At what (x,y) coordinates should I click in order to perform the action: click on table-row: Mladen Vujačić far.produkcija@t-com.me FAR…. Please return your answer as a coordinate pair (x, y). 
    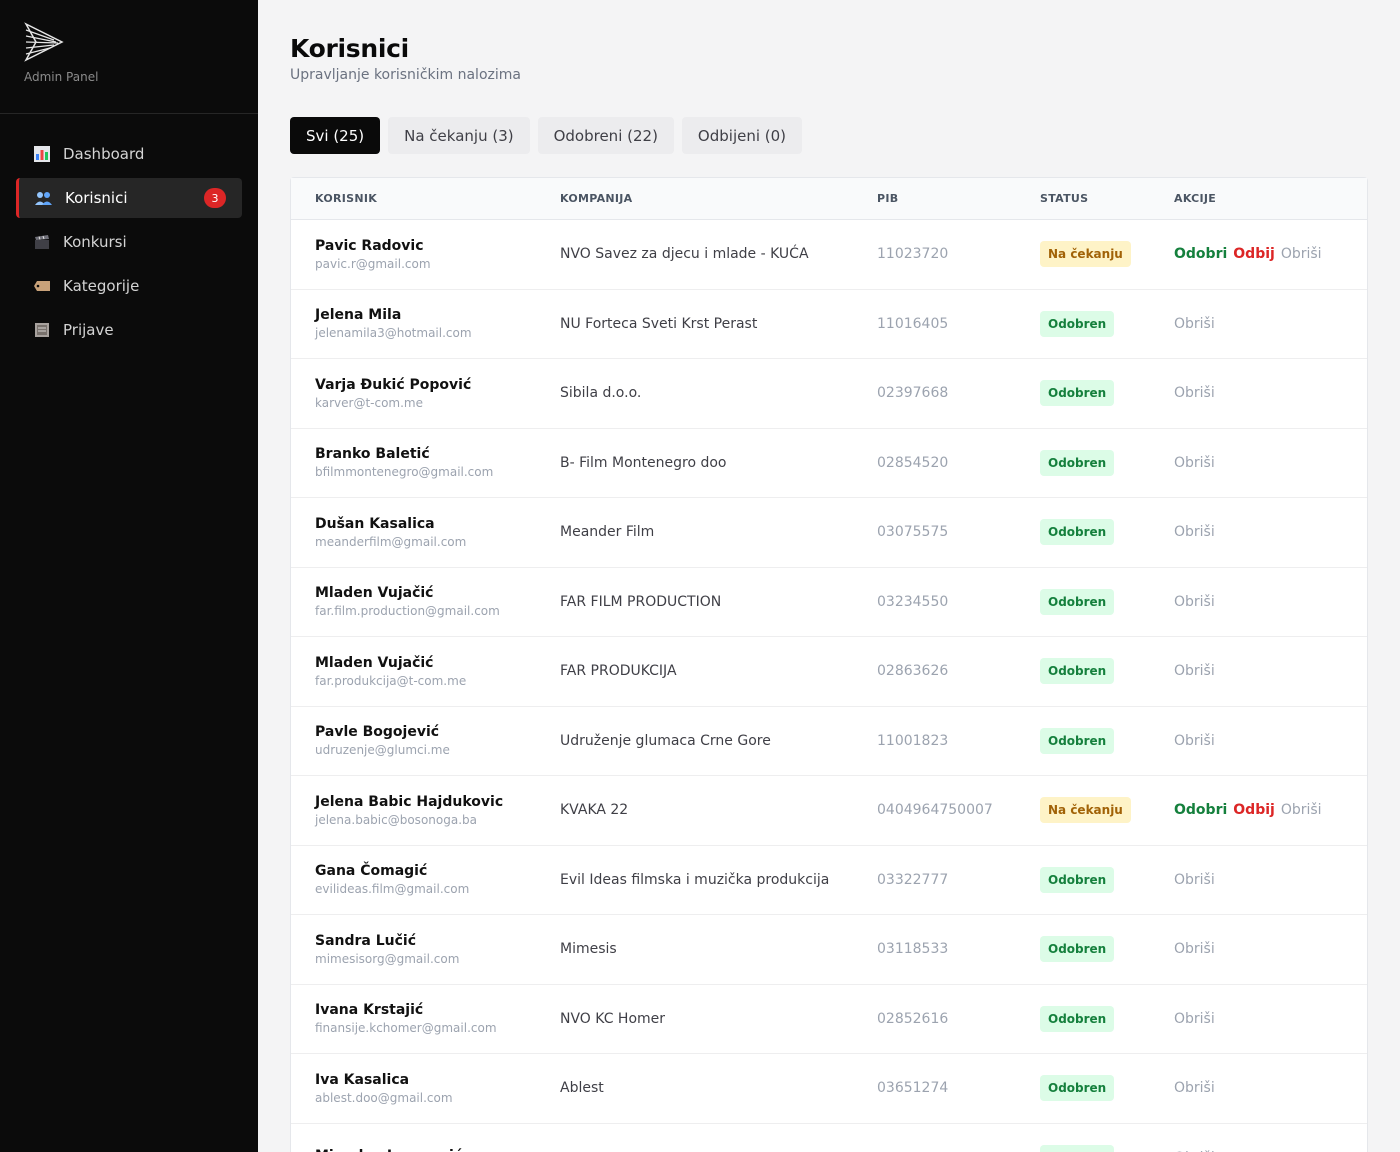
    Looking at the image, I should click on (829, 672).